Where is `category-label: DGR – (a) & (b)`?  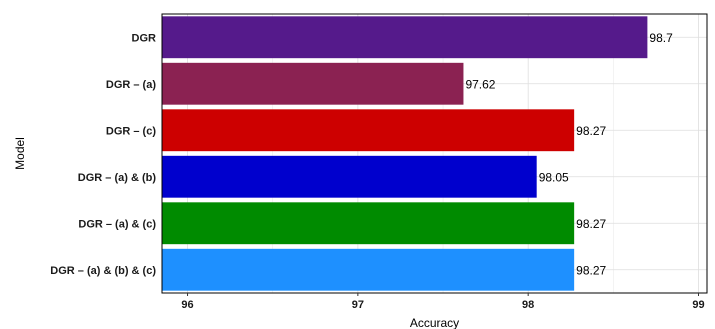
category-label: DGR – (a) & (b) is located at coordinates (117, 178).